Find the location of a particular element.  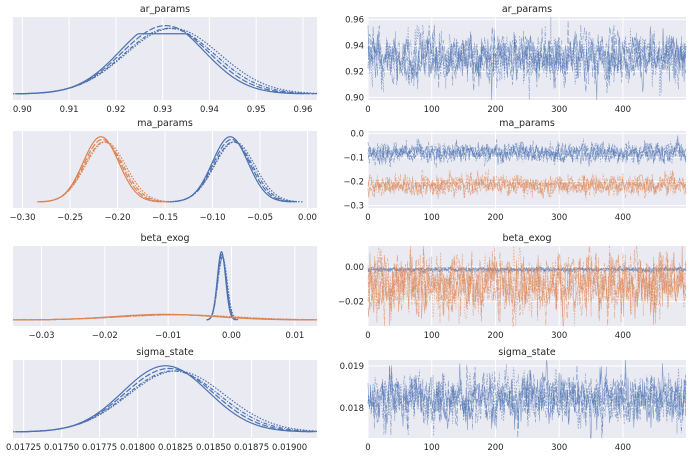

beta-exog-kde-background is located at coordinates (165, 286).